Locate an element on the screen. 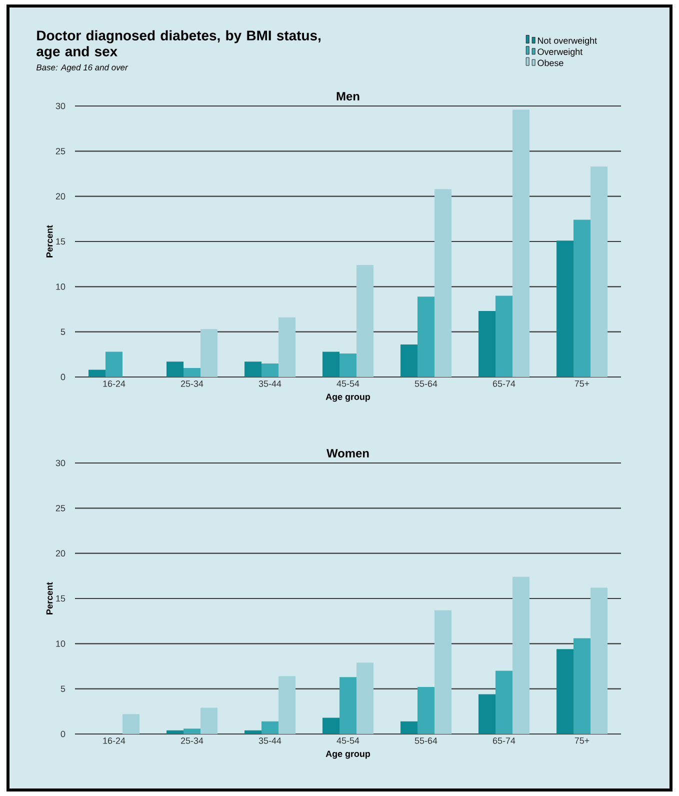 This screenshot has height=796, width=679. chart-title: Men is located at coordinates (348, 96).